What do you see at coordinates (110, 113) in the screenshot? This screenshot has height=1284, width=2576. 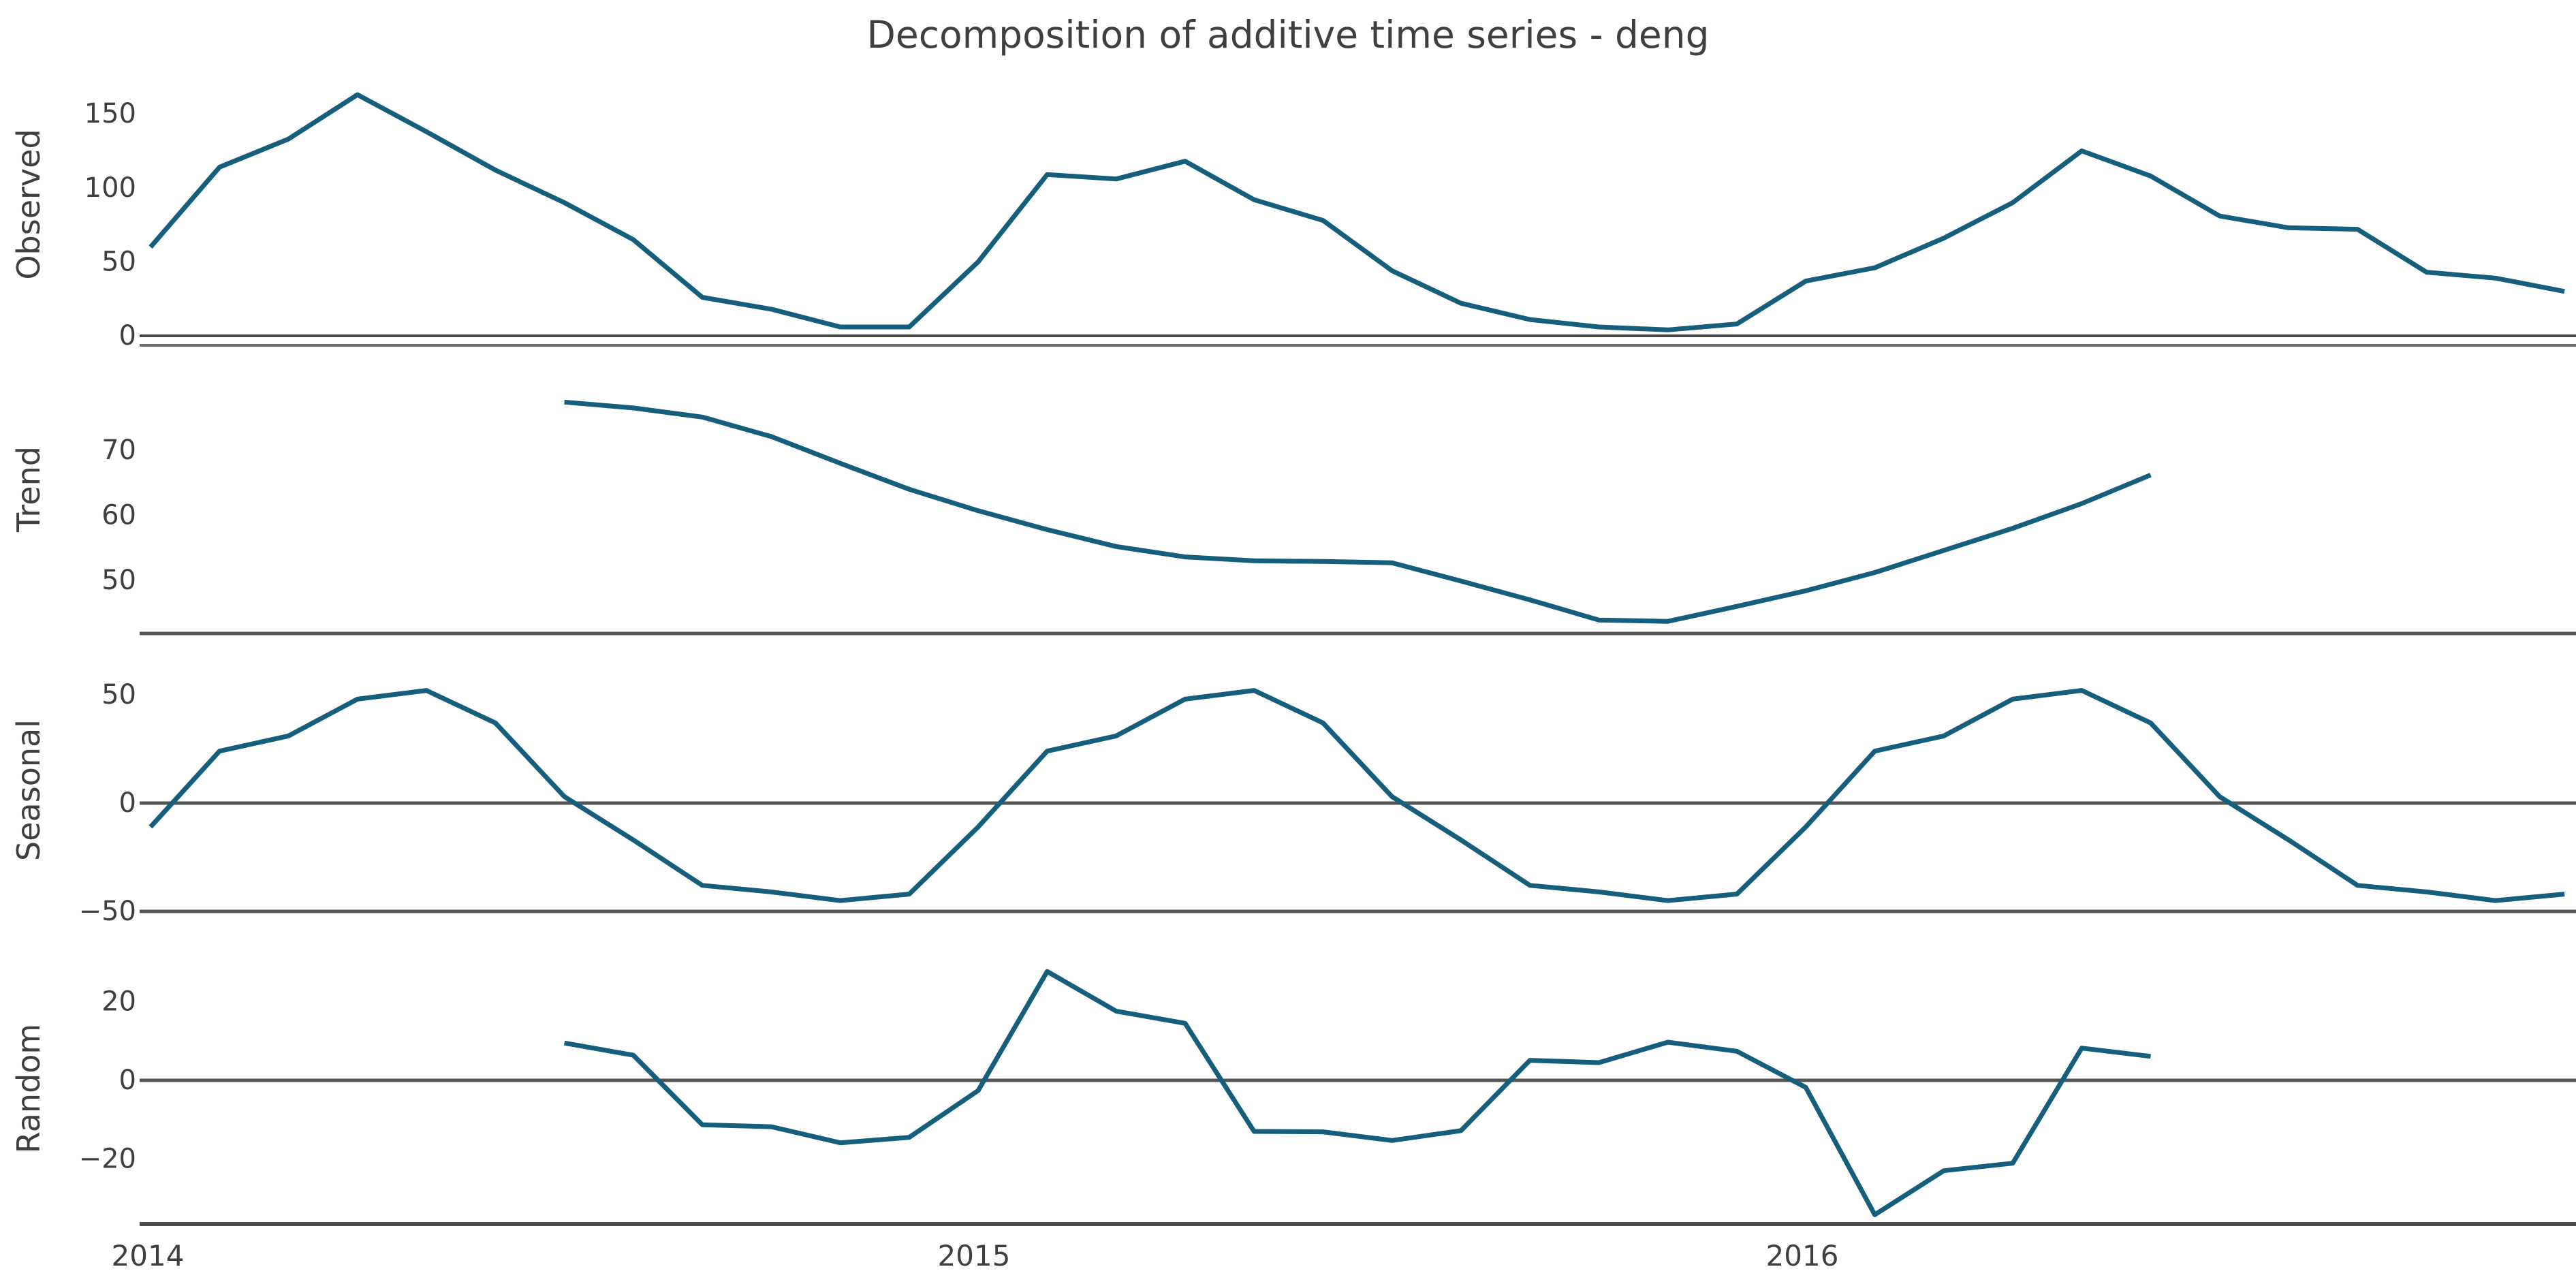 I see `observed-ytick-150: 150` at bounding box center [110, 113].